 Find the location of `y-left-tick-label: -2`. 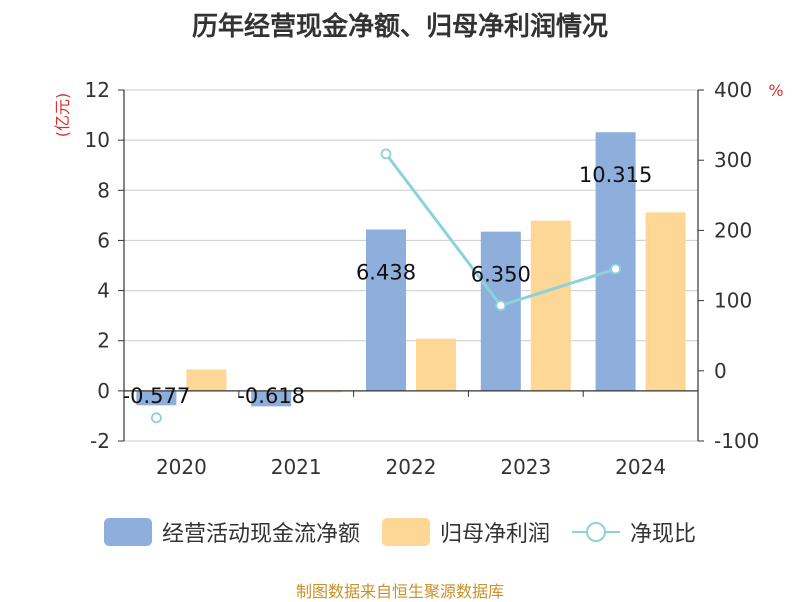

y-left-tick-label: -2 is located at coordinates (100, 441).